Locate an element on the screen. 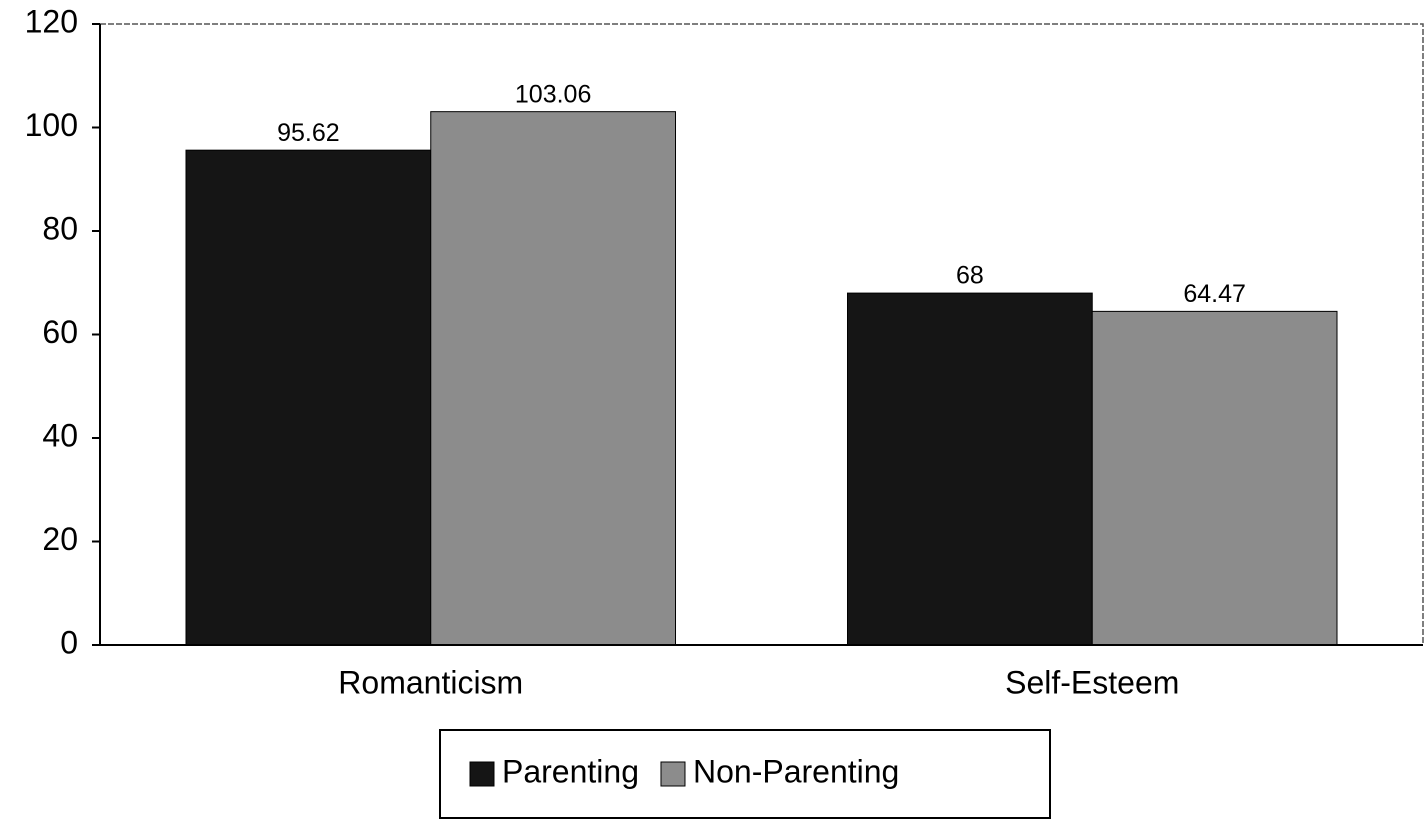  y-tick-label: 120 is located at coordinates (51, 21).